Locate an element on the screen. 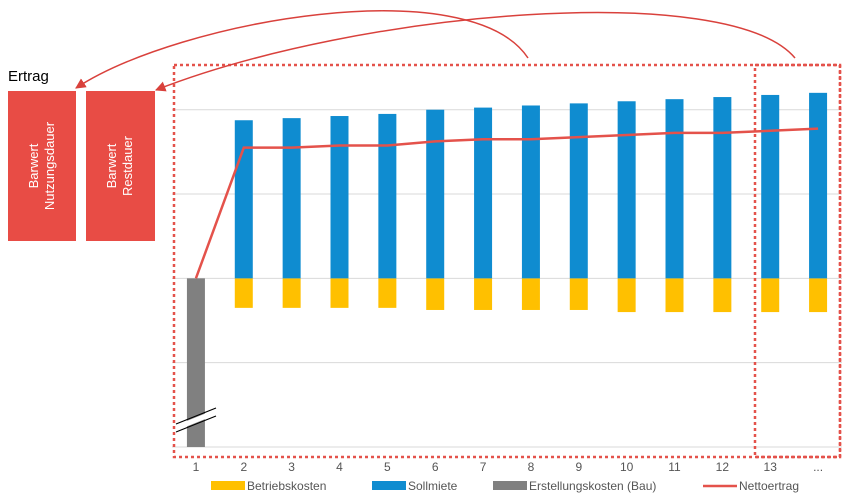 The width and height of the screenshot is (845, 494). barwert-nutzungsdauer-box is located at coordinates (42, 166).